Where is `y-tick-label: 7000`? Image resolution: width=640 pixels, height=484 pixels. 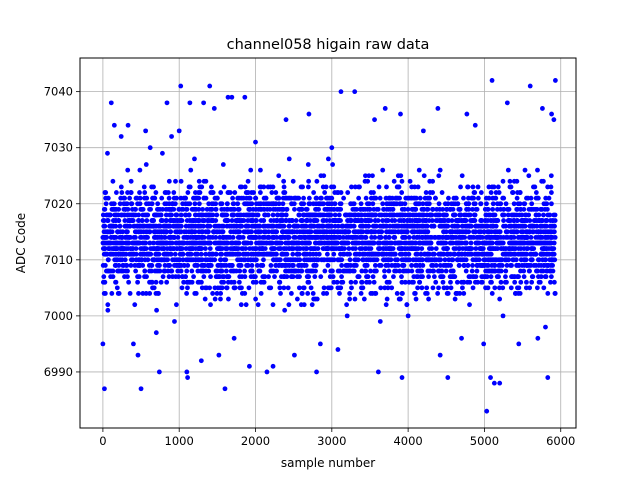
y-tick-label: 7000 is located at coordinates (58, 316).